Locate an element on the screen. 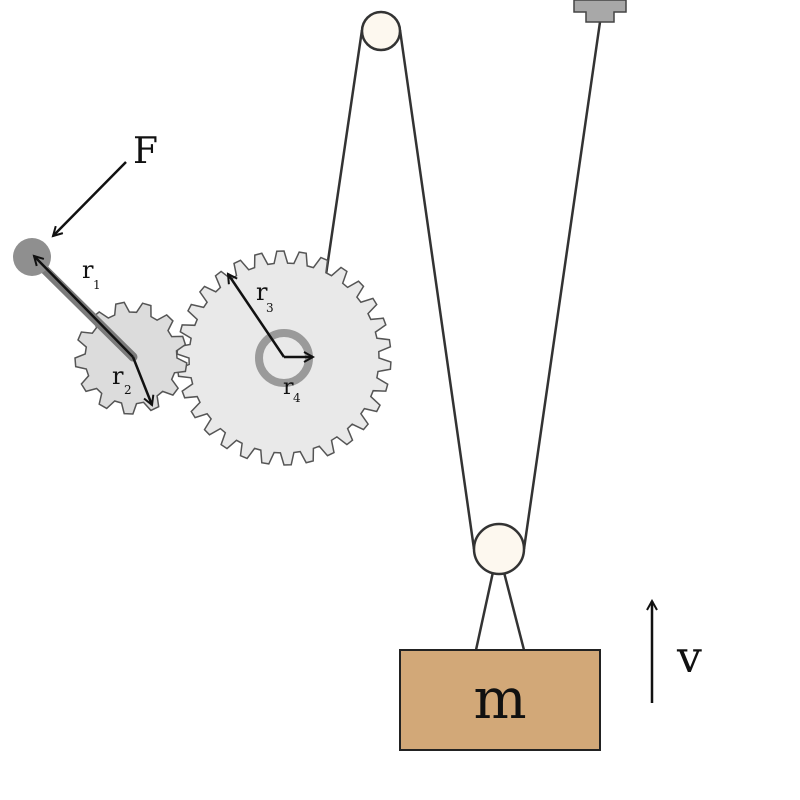 This screenshot has height=800, width=800. r4-label: r is located at coordinates (288, 387).